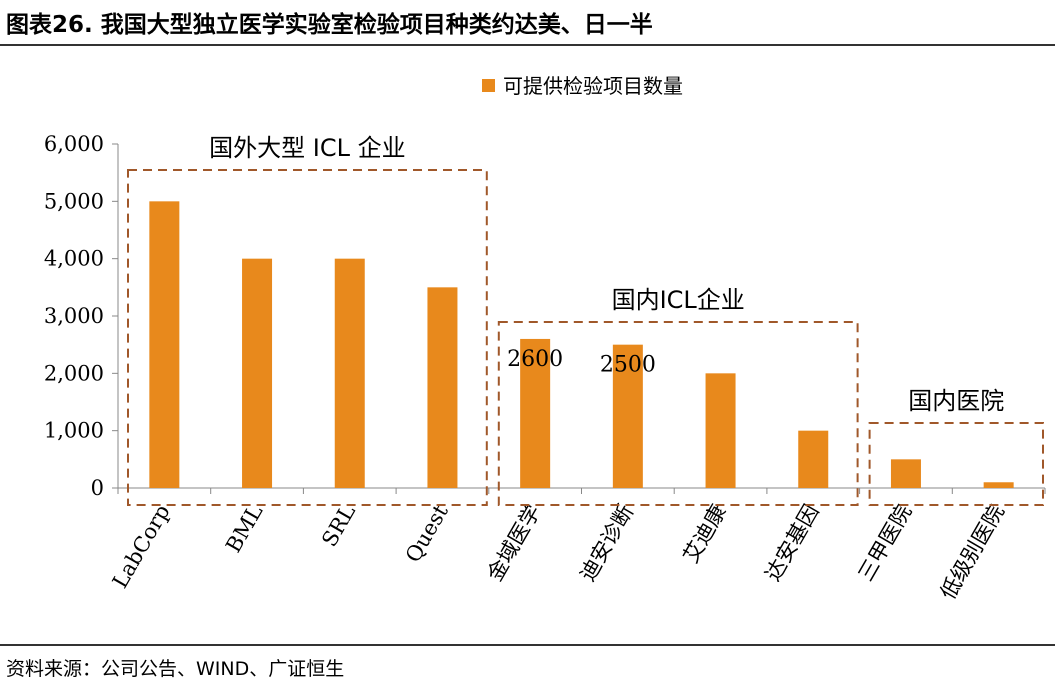 The image size is (1055, 687). I want to click on x-tick-label: SRL, so click(338, 525).